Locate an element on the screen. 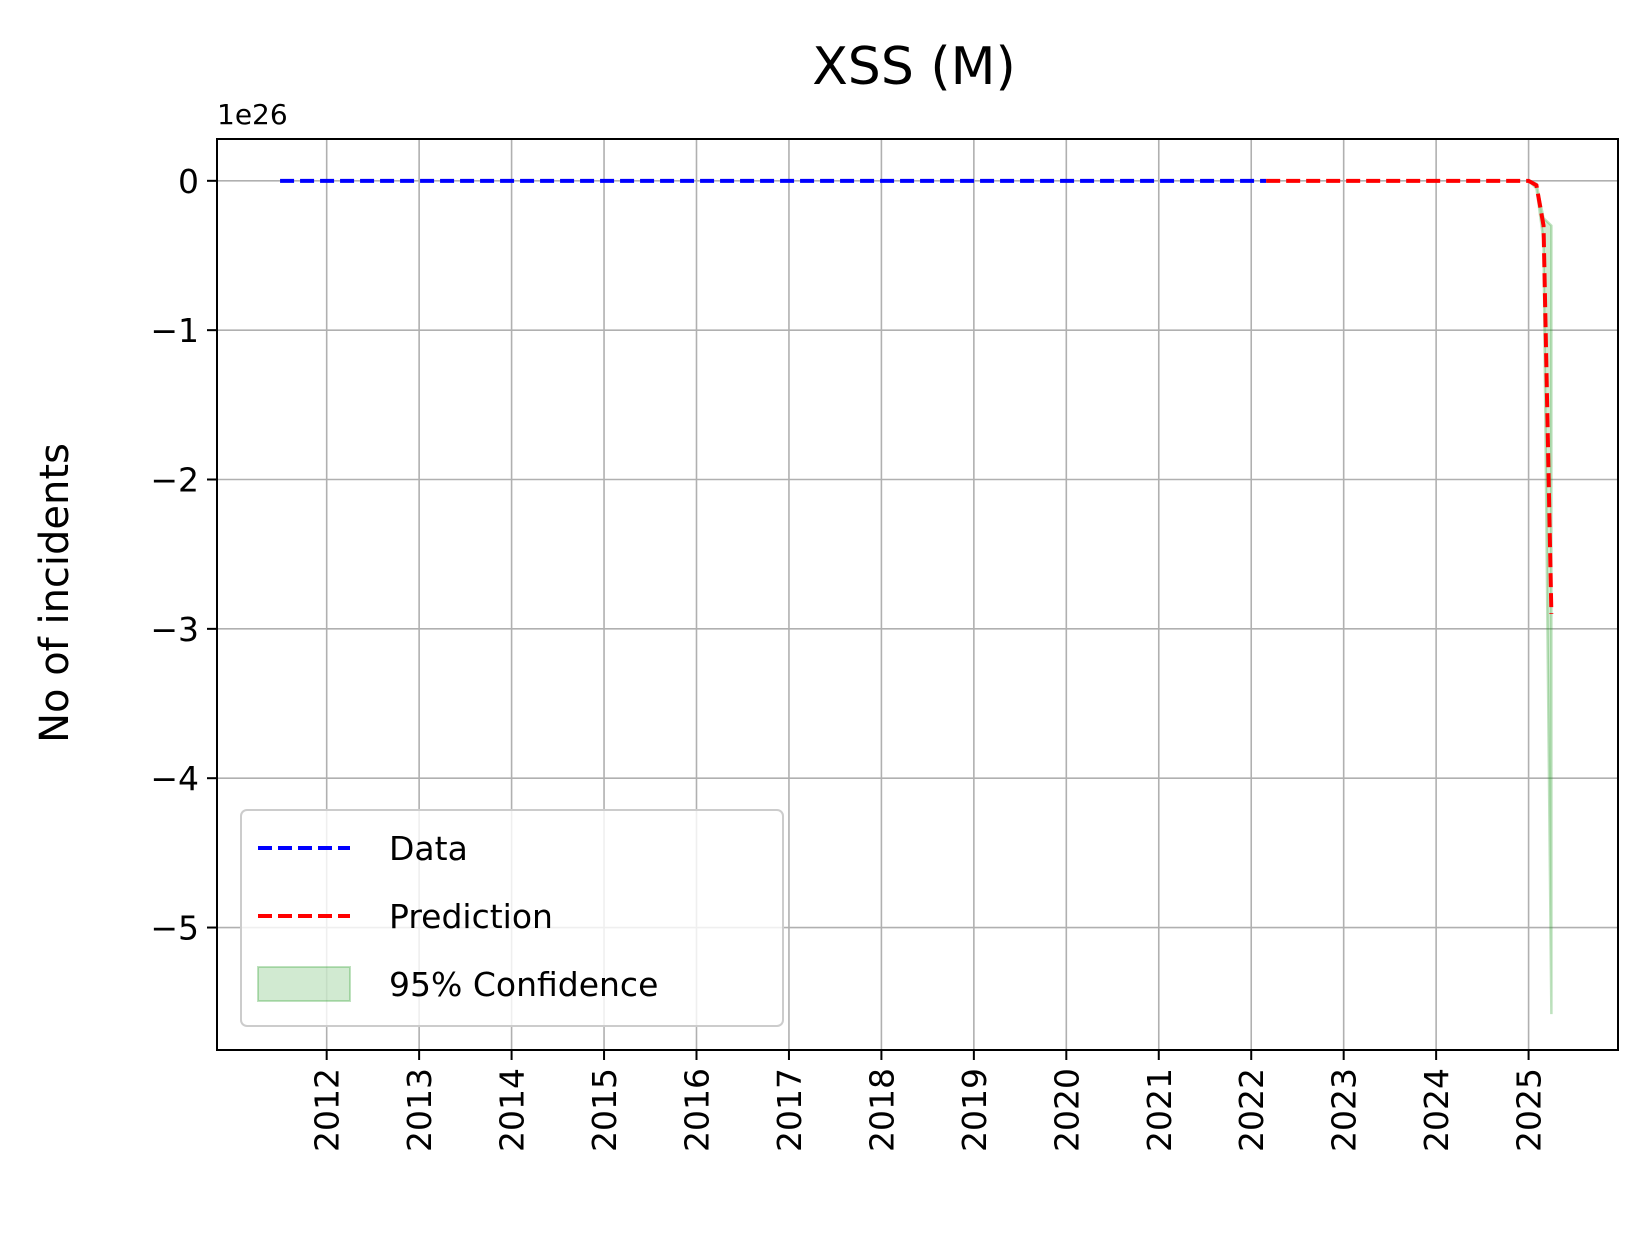 The image size is (1640, 1242). legend-label: Prediction is located at coordinates (471, 916).